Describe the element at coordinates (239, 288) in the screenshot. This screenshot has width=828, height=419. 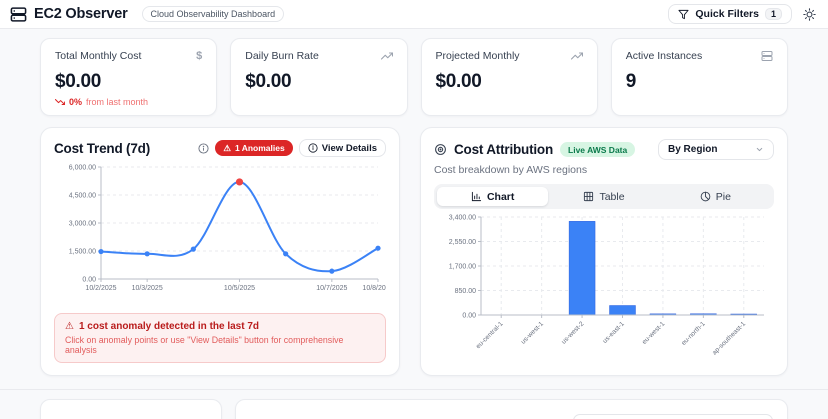
I see `svg-text: 10/5/2025` at that location.